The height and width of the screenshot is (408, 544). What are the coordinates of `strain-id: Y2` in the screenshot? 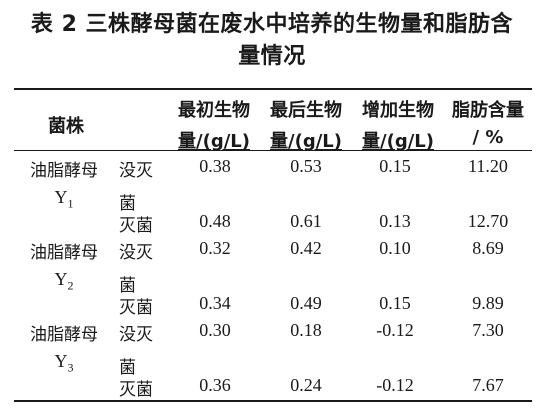 It's located at (64, 281).